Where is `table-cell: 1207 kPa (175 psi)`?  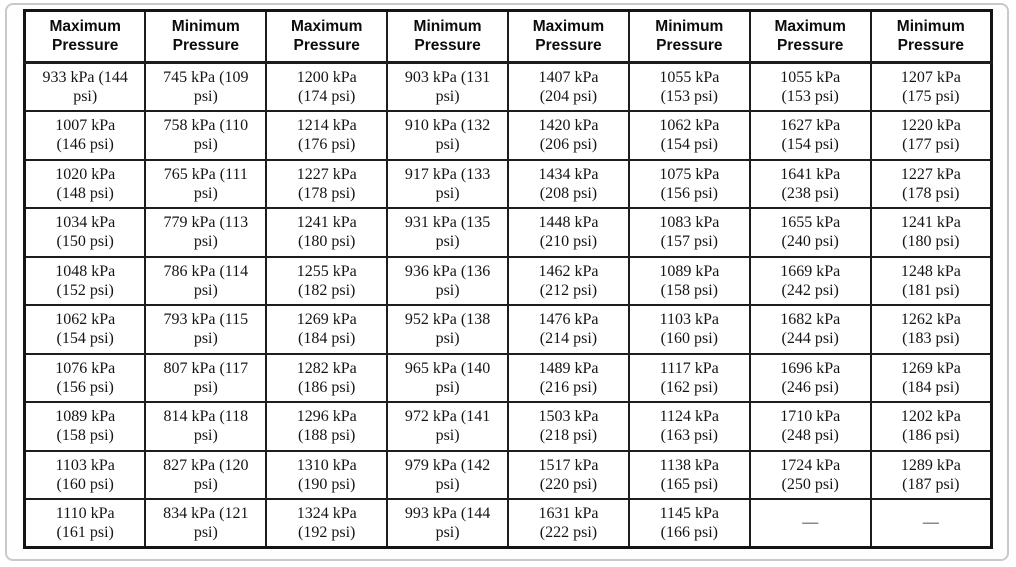 table-cell: 1207 kPa (175 psi) is located at coordinates (931, 86).